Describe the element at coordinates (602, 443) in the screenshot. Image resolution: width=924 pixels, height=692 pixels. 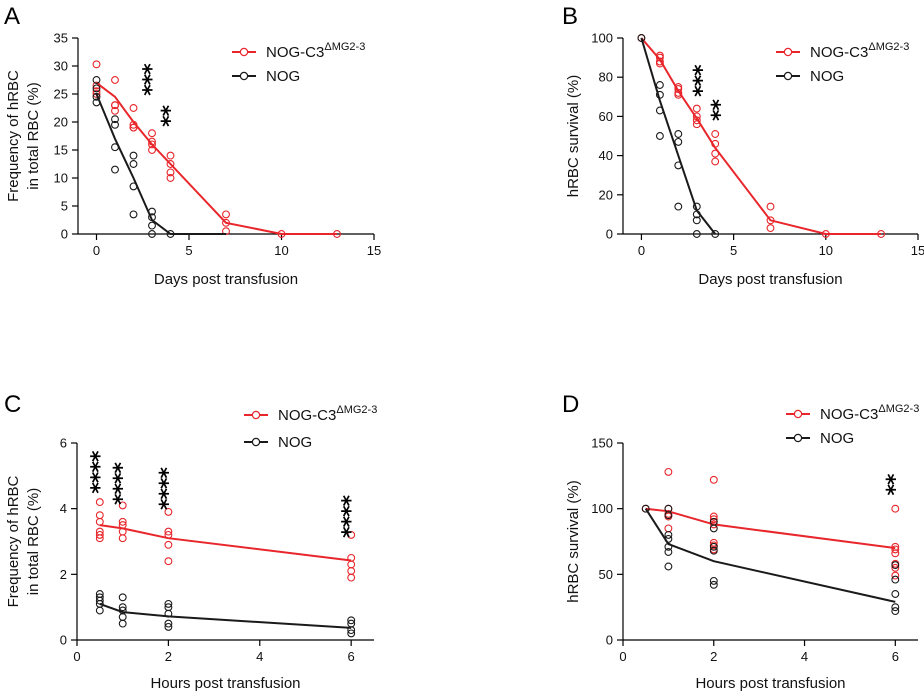
I see `y-tick-label: 150` at that location.